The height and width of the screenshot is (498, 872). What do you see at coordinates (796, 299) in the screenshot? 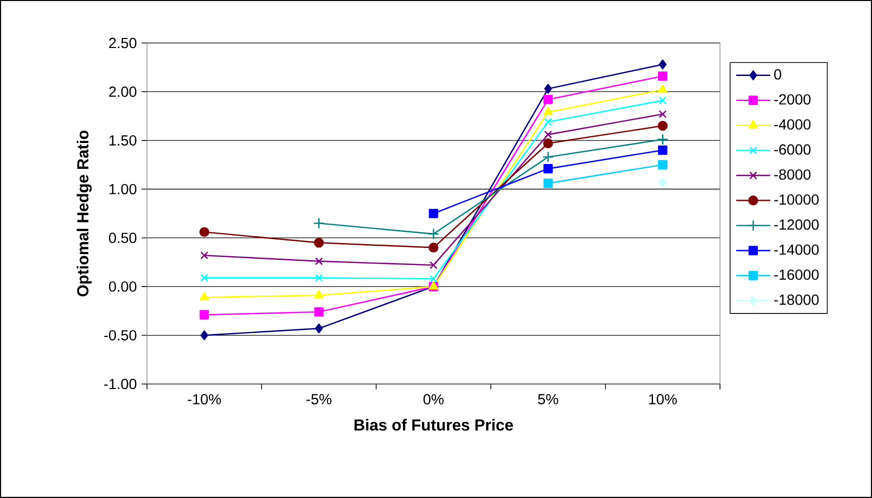
I see `legend-label: -18000` at bounding box center [796, 299].